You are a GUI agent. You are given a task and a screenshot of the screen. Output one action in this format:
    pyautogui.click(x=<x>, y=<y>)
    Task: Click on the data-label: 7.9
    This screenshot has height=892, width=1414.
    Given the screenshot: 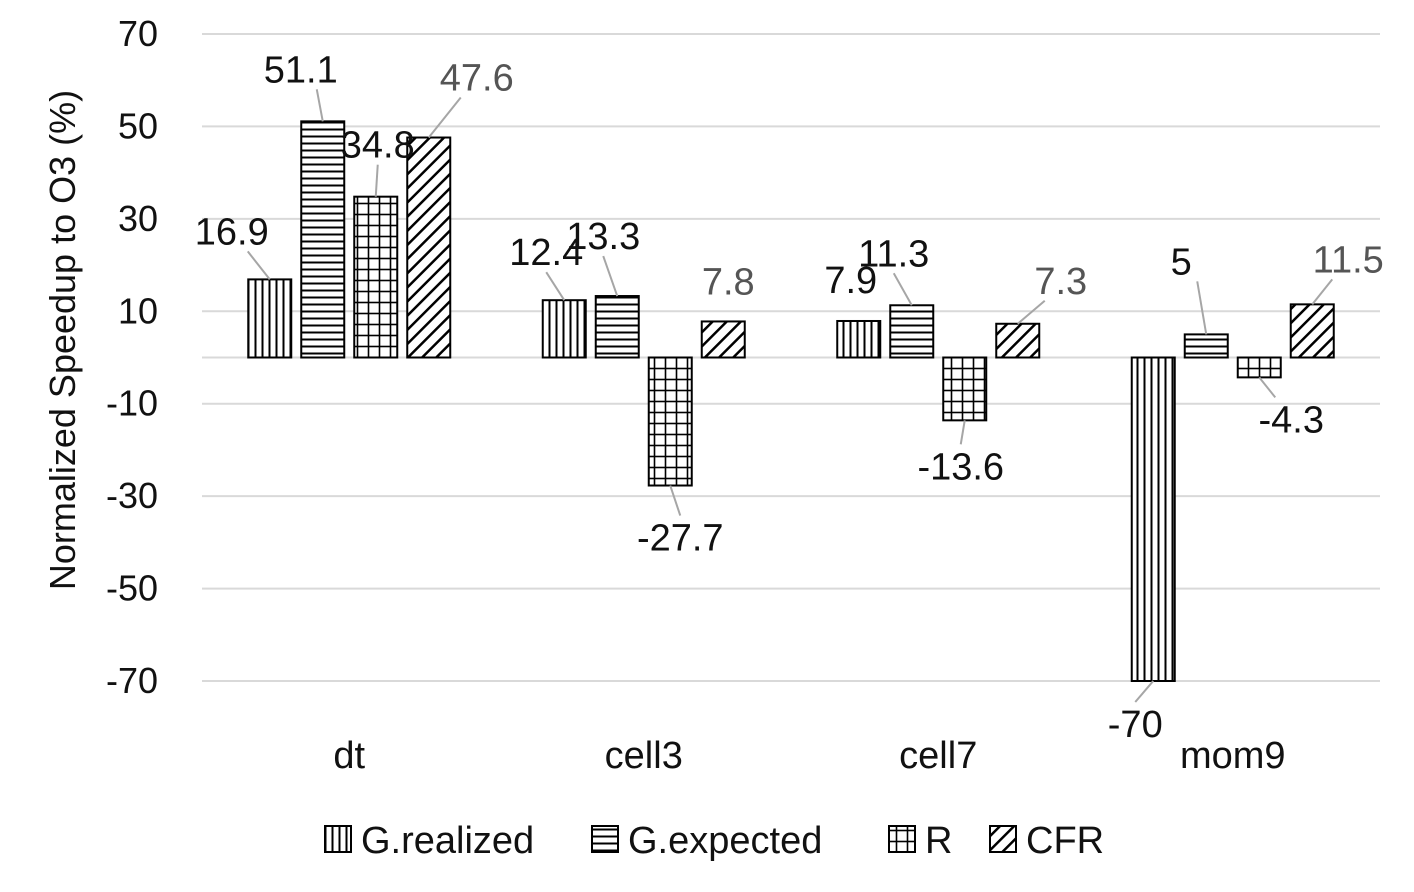 What is the action you would take?
    pyautogui.click(x=850, y=281)
    